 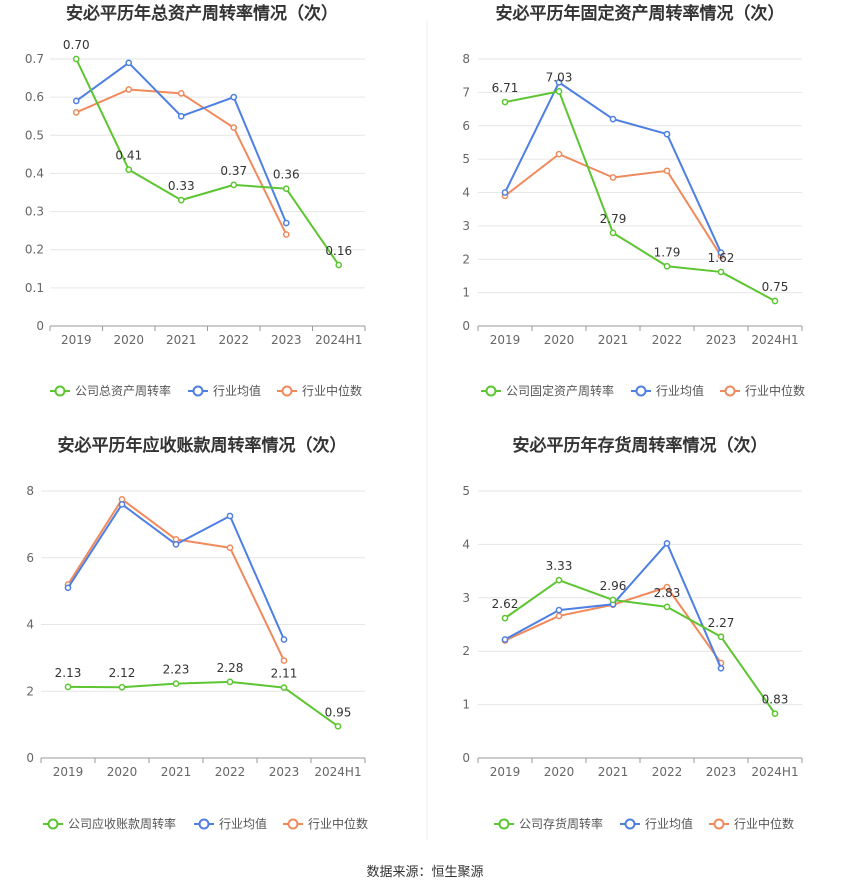 I want to click on y-tick-label: 0.4, so click(x=34, y=173).